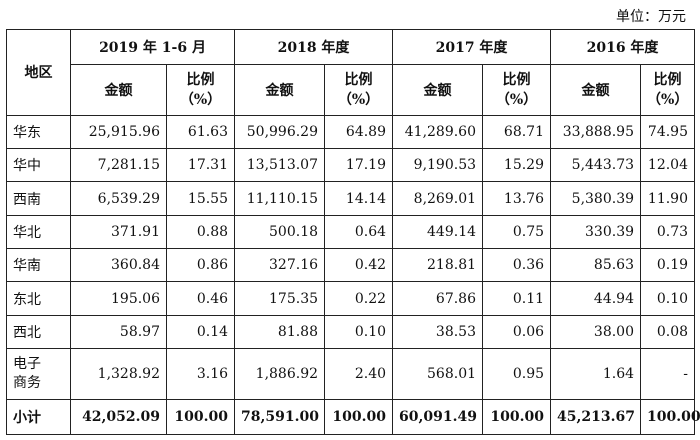 The height and width of the screenshot is (440, 700). I want to click on ratio-cell: 68.71, so click(517, 132).